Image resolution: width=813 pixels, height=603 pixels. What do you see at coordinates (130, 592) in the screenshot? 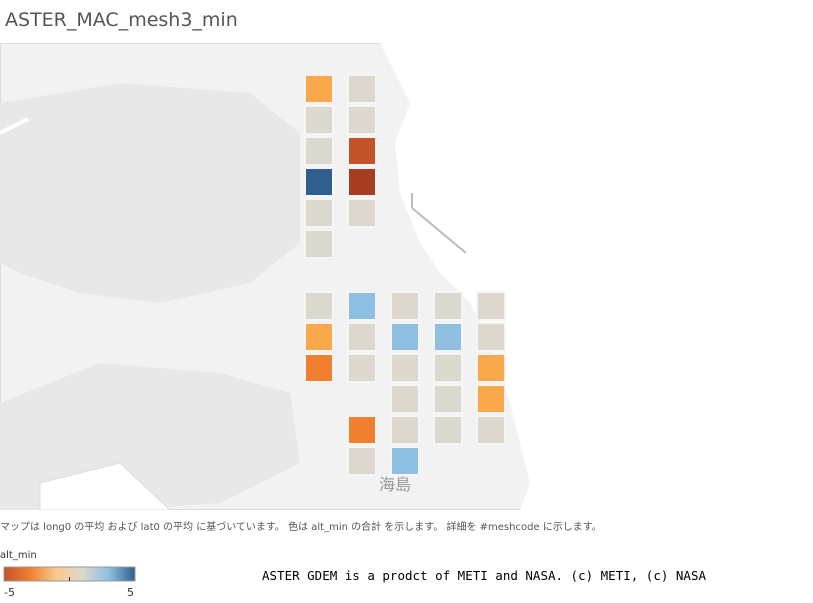
I see `legend-max: 5` at bounding box center [130, 592].